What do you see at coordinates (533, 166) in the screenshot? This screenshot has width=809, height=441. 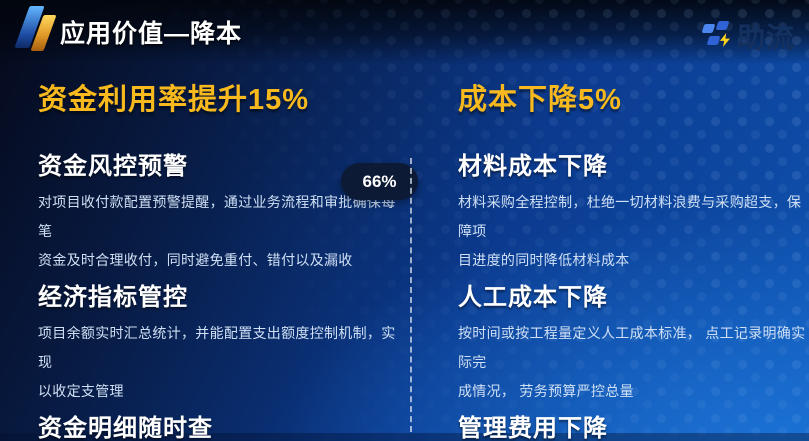 I see `section-title: 材料成本下降` at bounding box center [533, 166].